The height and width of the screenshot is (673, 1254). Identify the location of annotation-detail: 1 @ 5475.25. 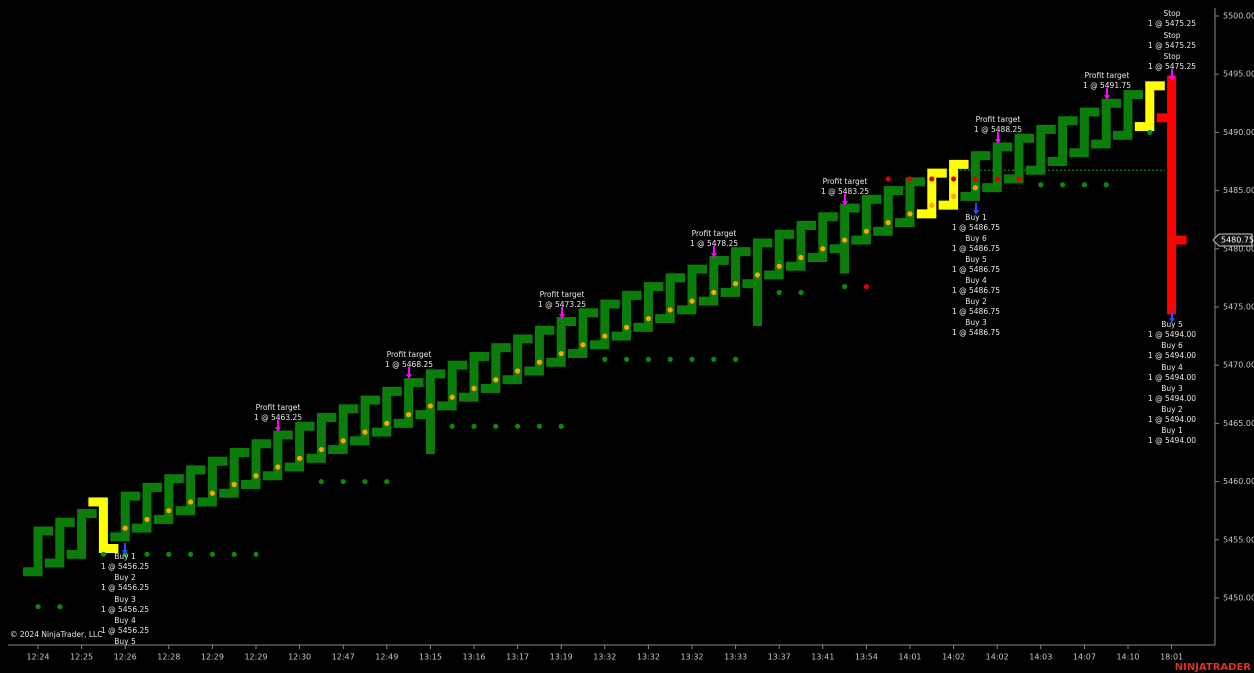
(1172, 66).